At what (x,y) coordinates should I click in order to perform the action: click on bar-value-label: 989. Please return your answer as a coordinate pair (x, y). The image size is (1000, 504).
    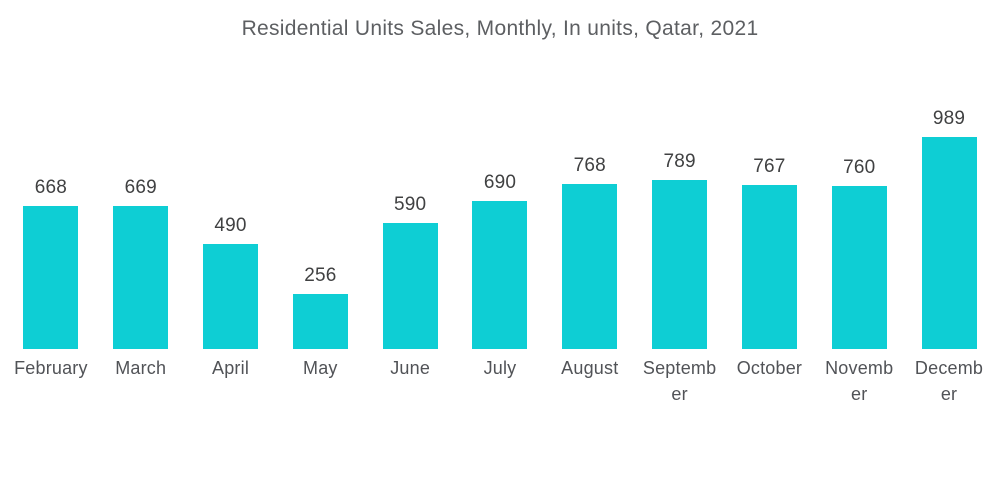
    Looking at the image, I should click on (949, 118).